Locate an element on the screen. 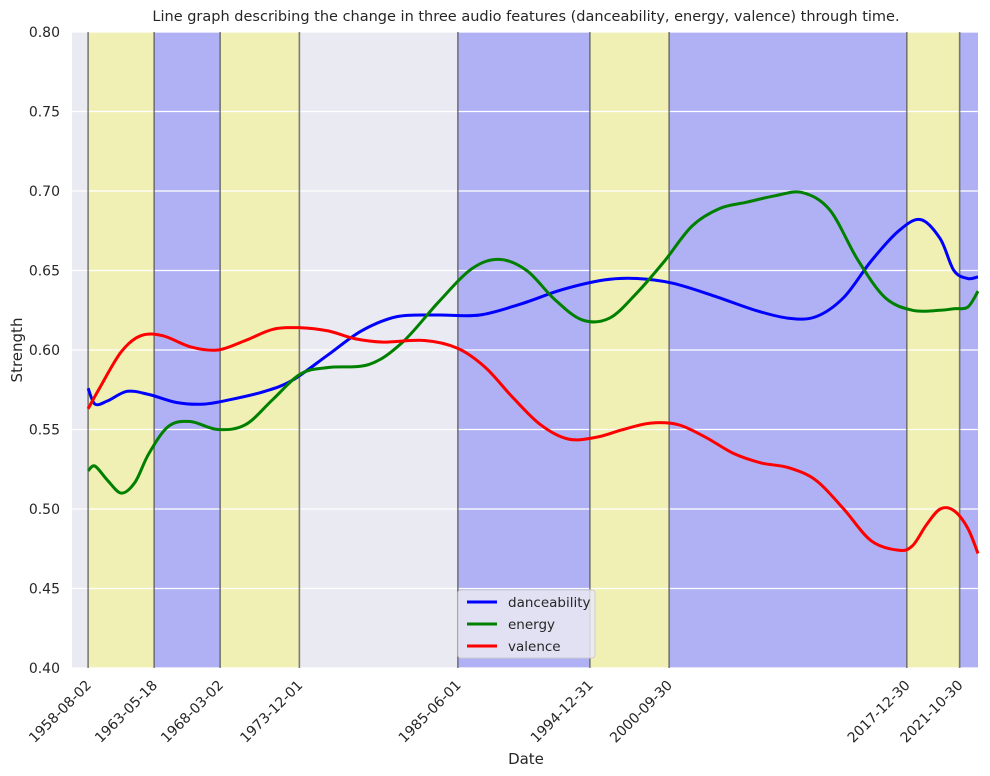  legend: danceability energy valence is located at coordinates (526, 624).